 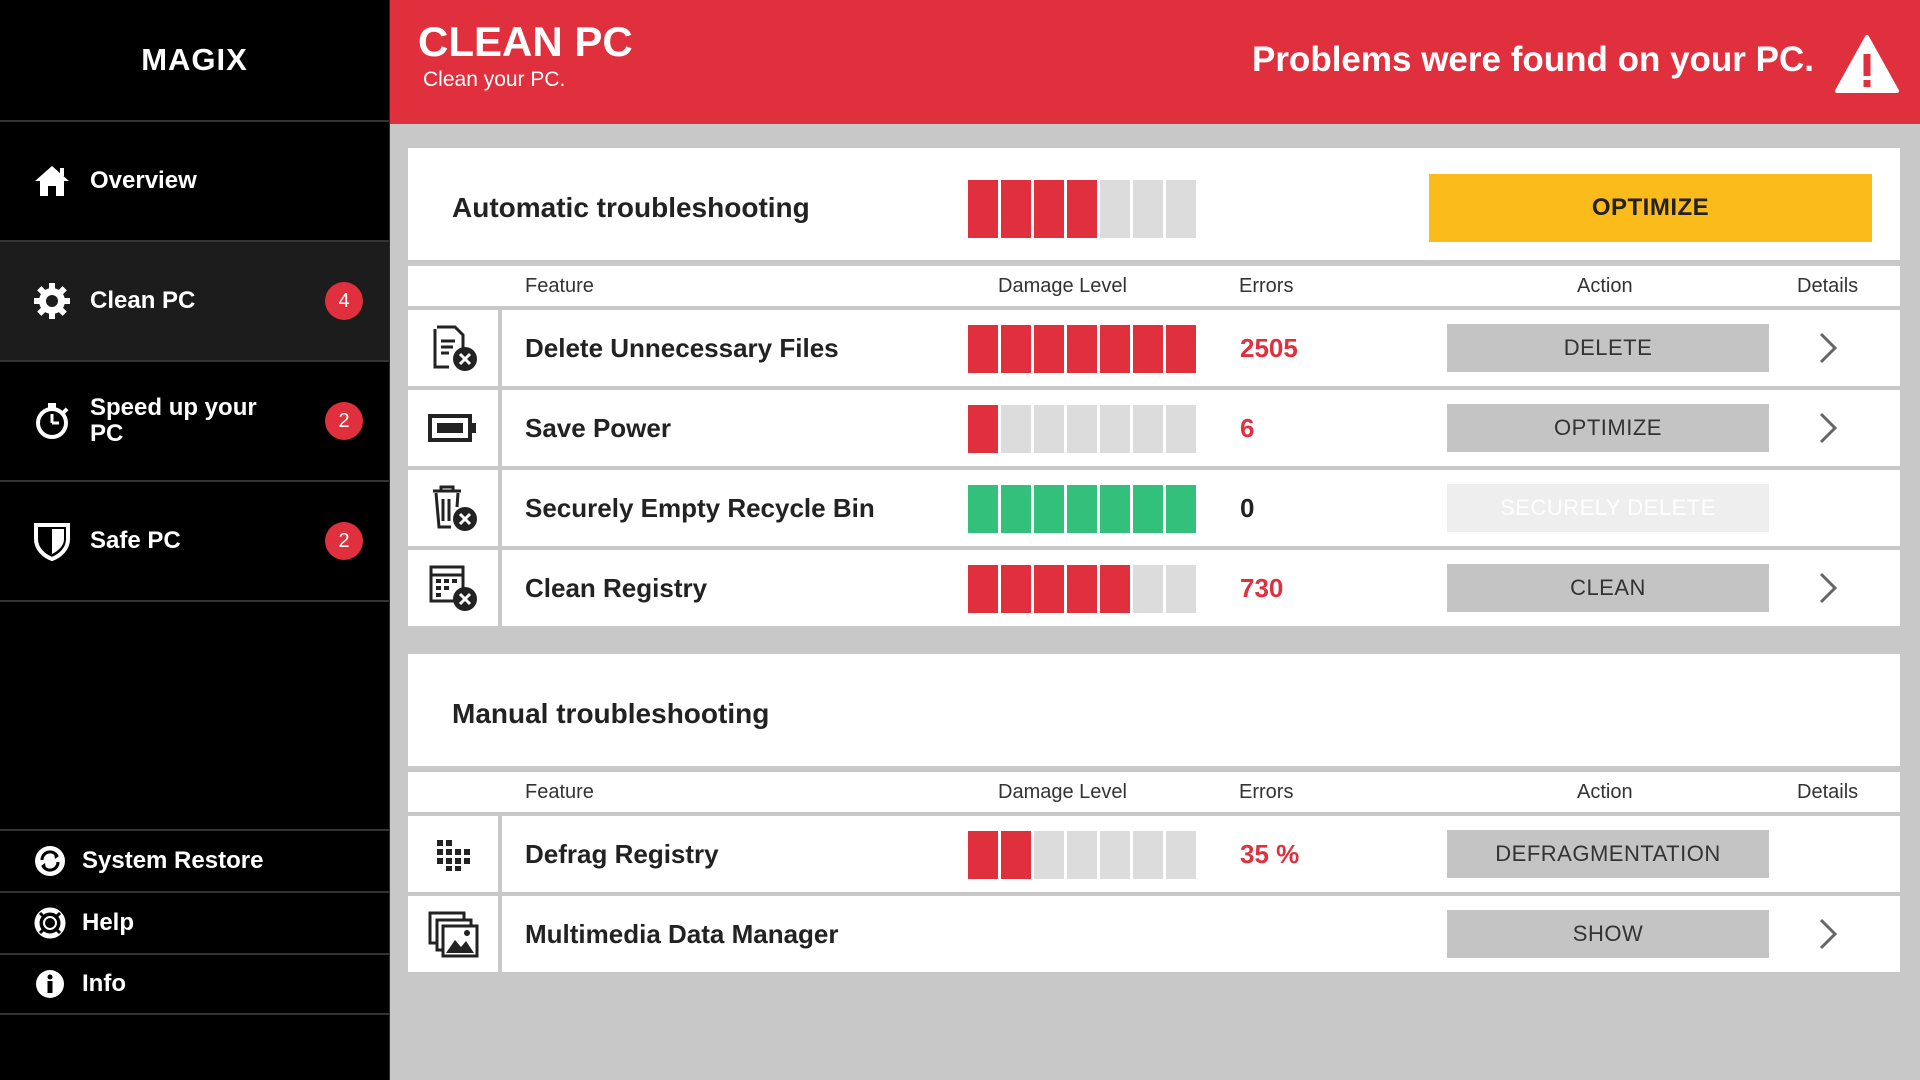 What do you see at coordinates (194, 542) in the screenshot?
I see `sidebar-item-safe-pc: Safe PC 2` at bounding box center [194, 542].